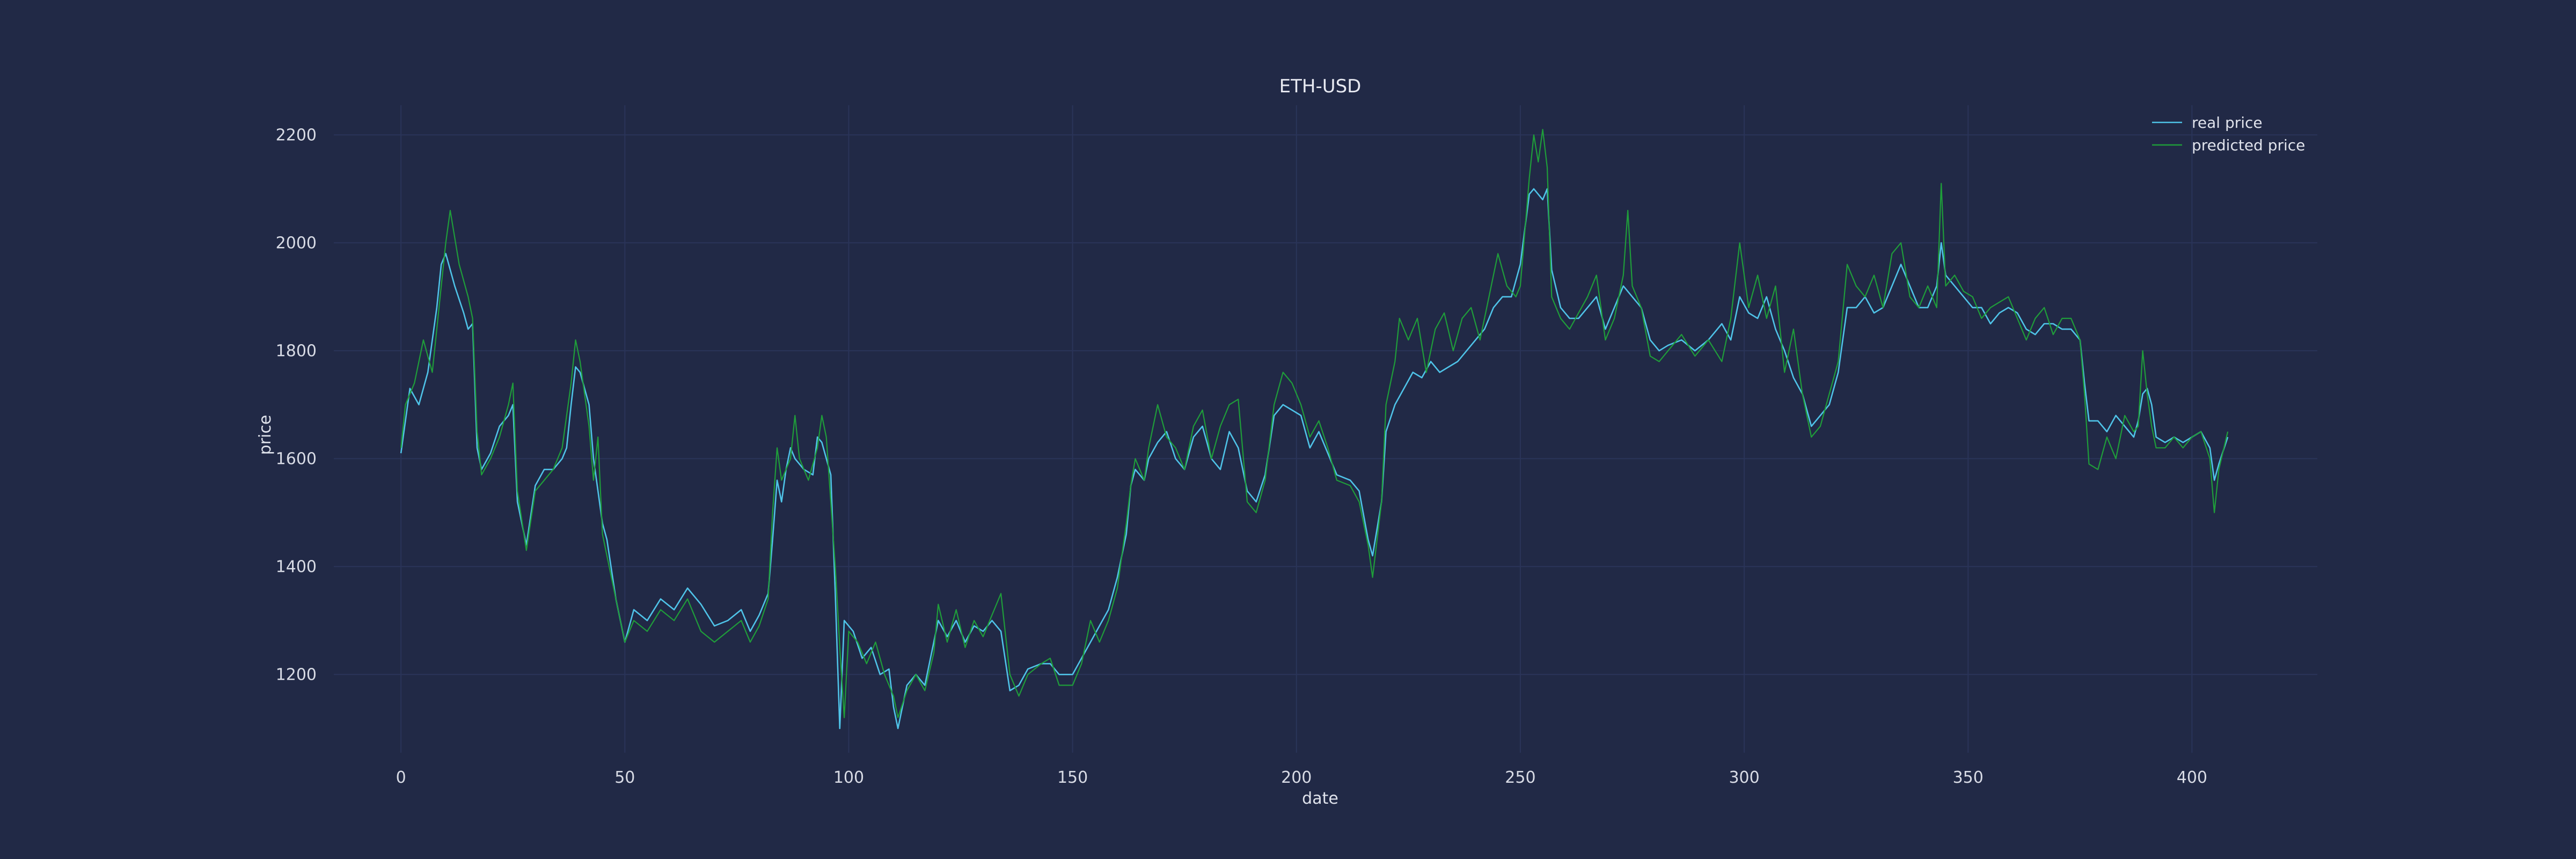 This screenshot has height=859, width=2576. What do you see at coordinates (1520, 777) in the screenshot?
I see `x-tick-label: 250` at bounding box center [1520, 777].